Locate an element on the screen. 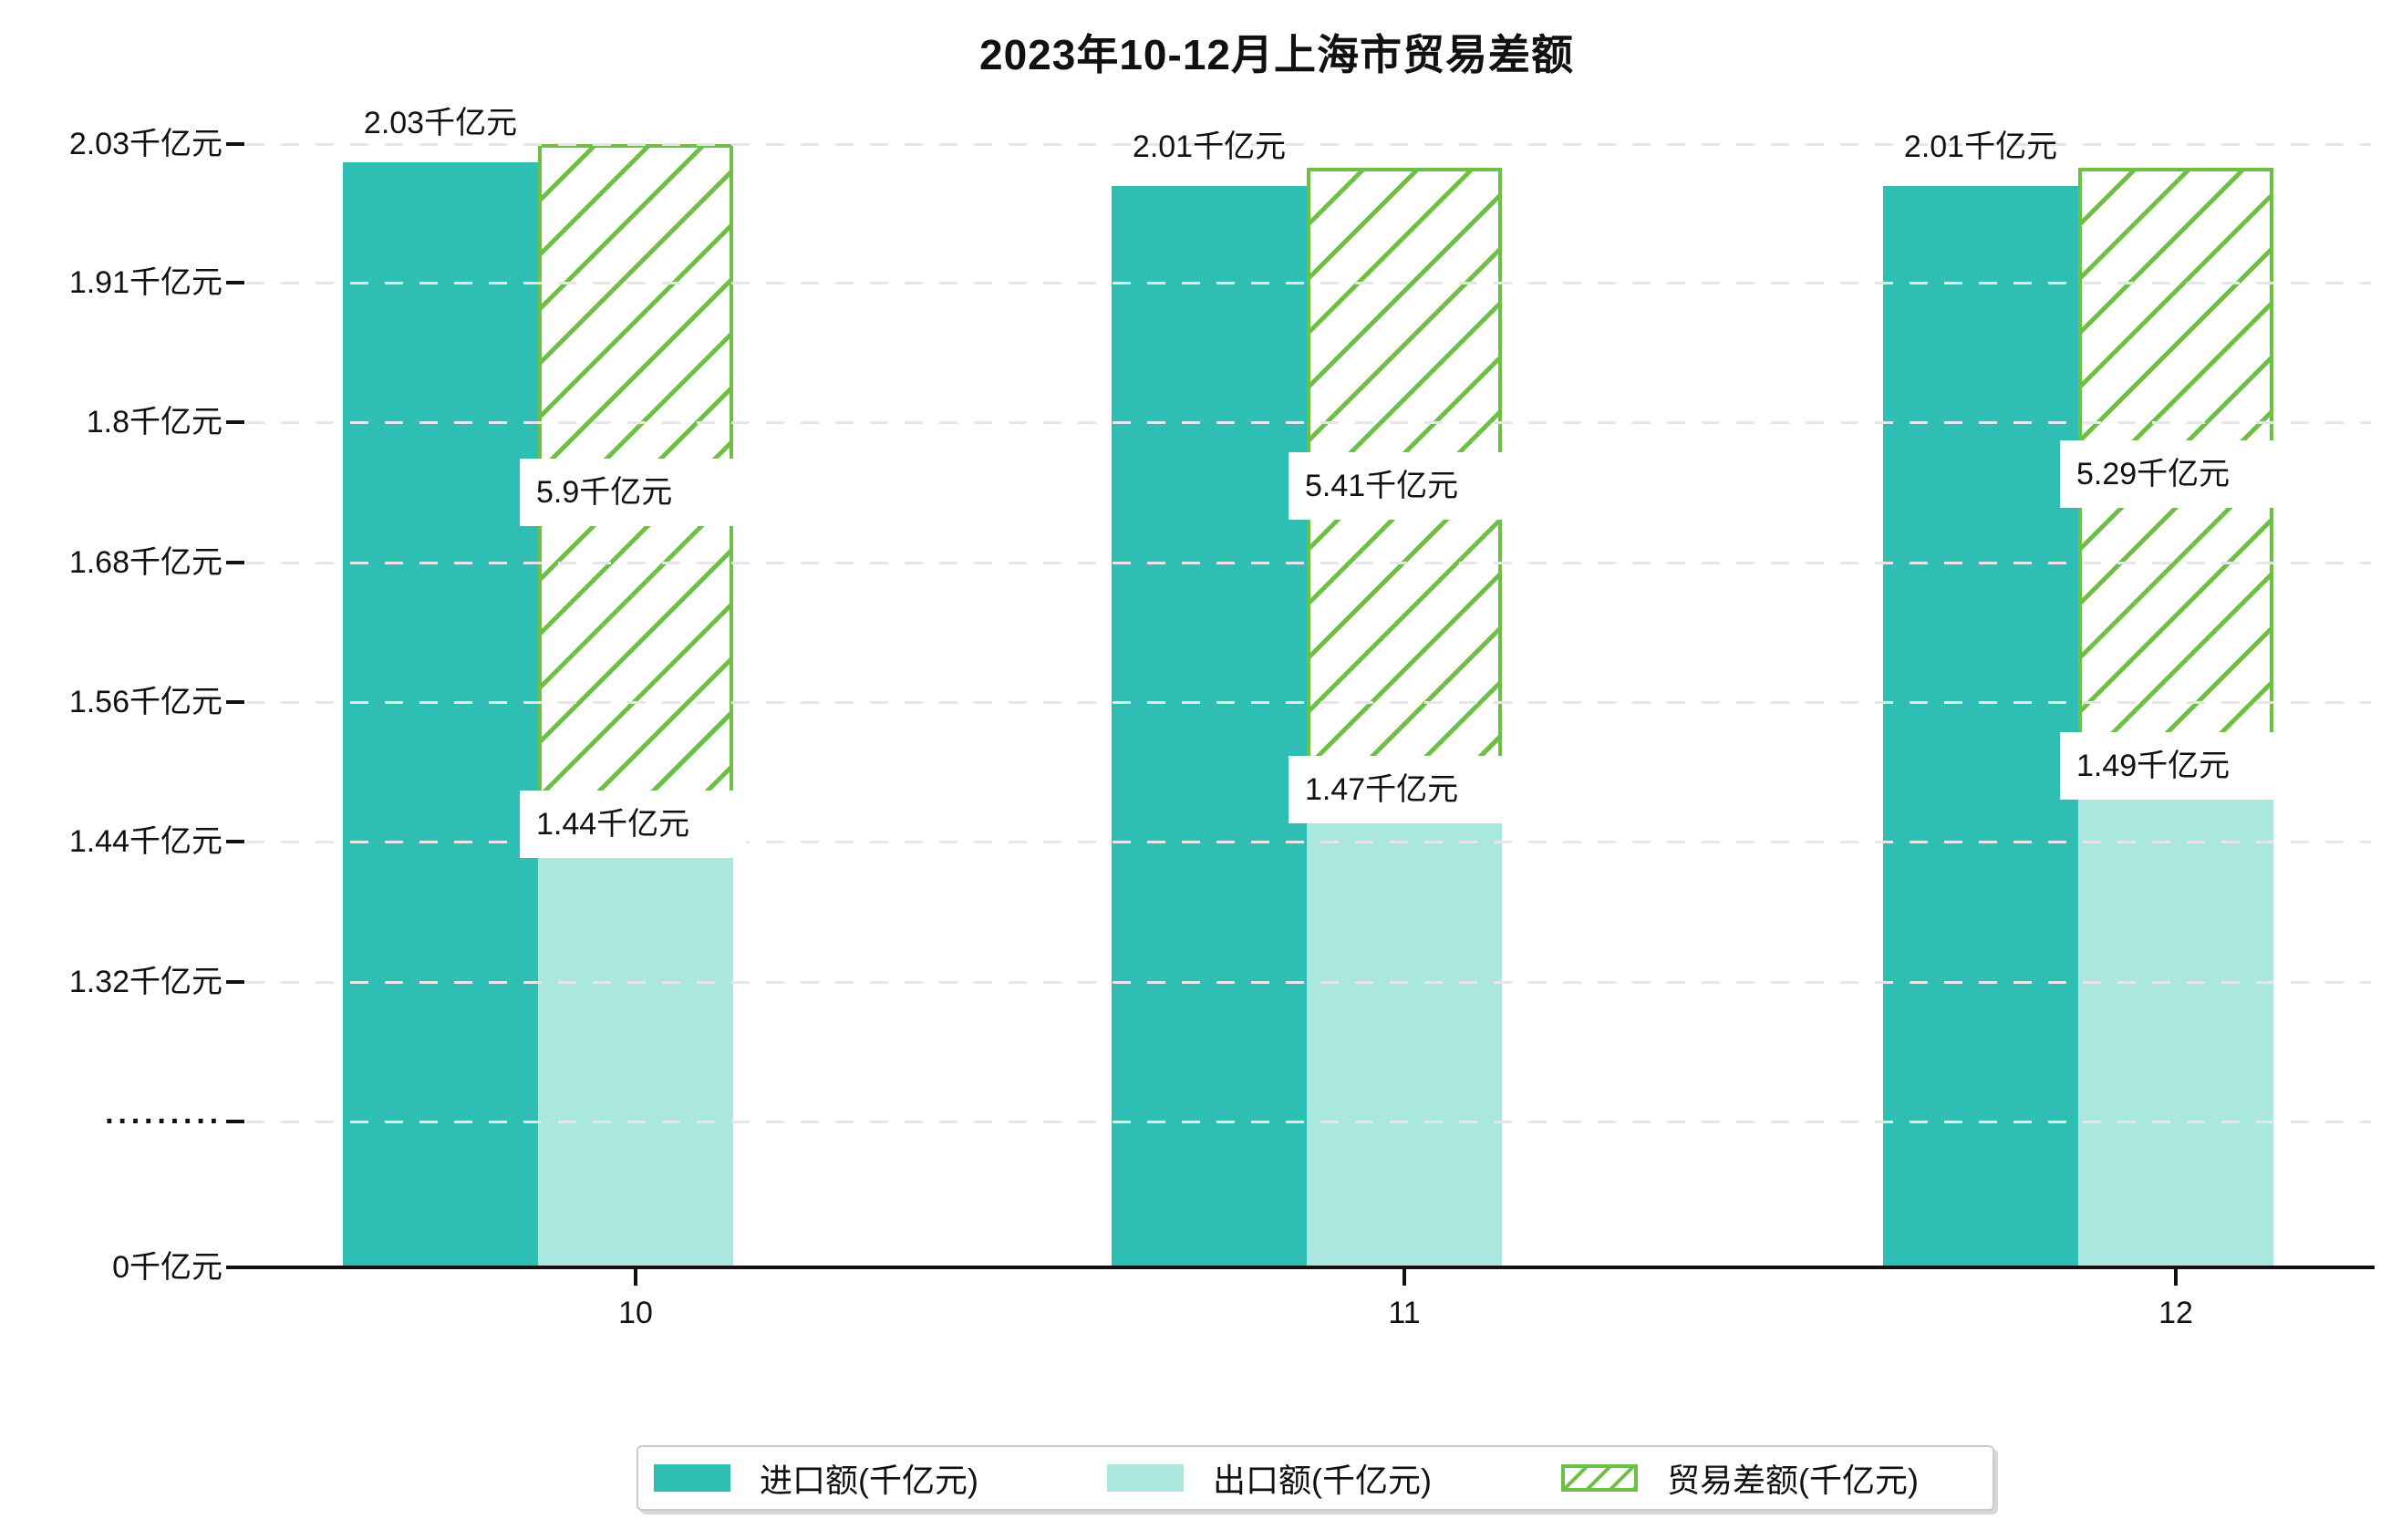 The height and width of the screenshot is (1540, 2391). y-tick-label: 1.32千亿元 is located at coordinates (145, 982).